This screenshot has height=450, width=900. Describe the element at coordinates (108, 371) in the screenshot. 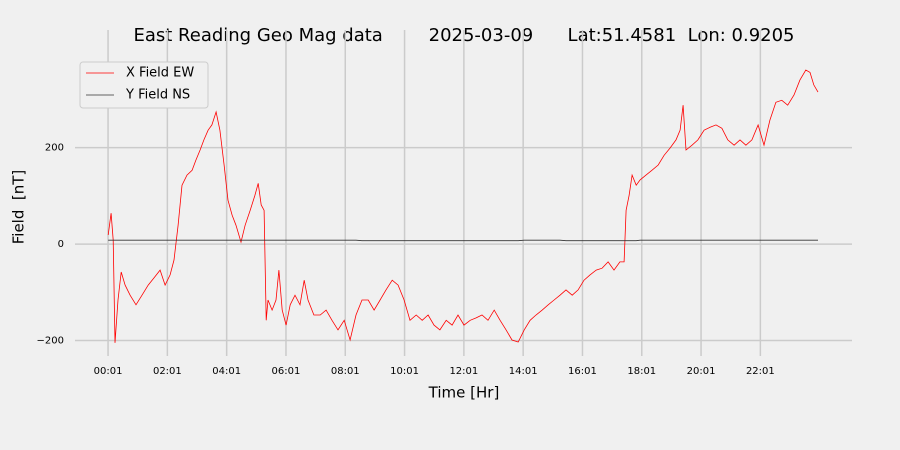

I see `x-tick-label: 00:01` at that location.